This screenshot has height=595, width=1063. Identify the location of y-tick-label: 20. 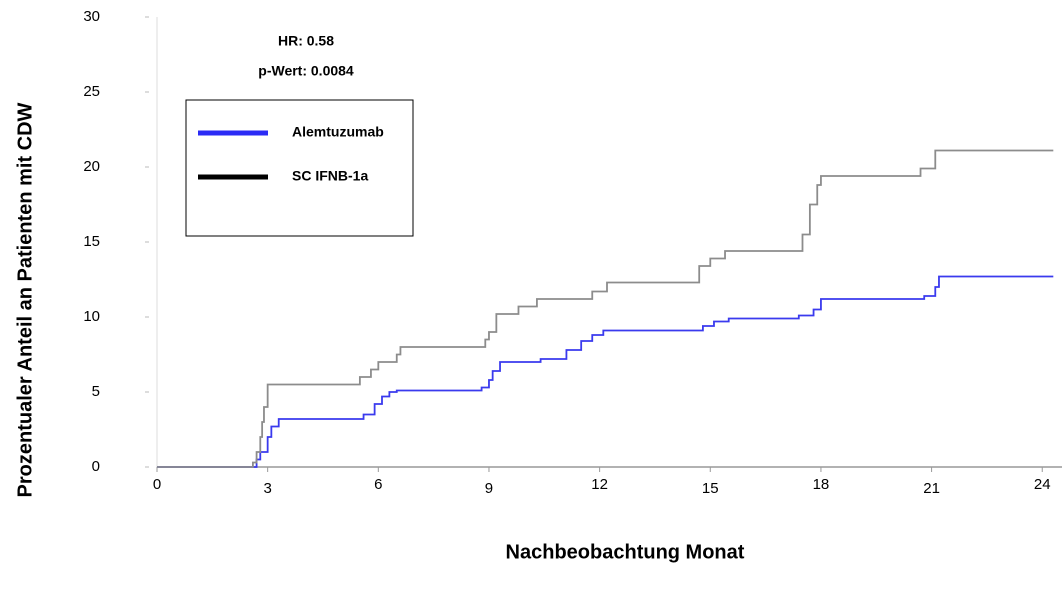
(91, 166).